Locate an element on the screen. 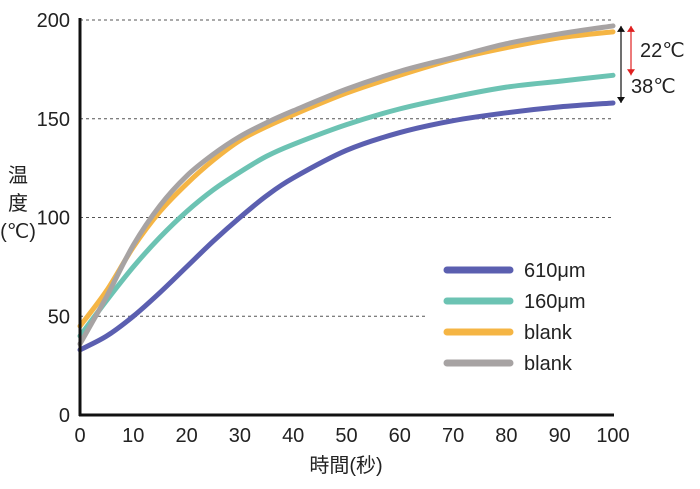 This screenshot has height=489, width=700. x-tick-label: 100 is located at coordinates (612, 436).